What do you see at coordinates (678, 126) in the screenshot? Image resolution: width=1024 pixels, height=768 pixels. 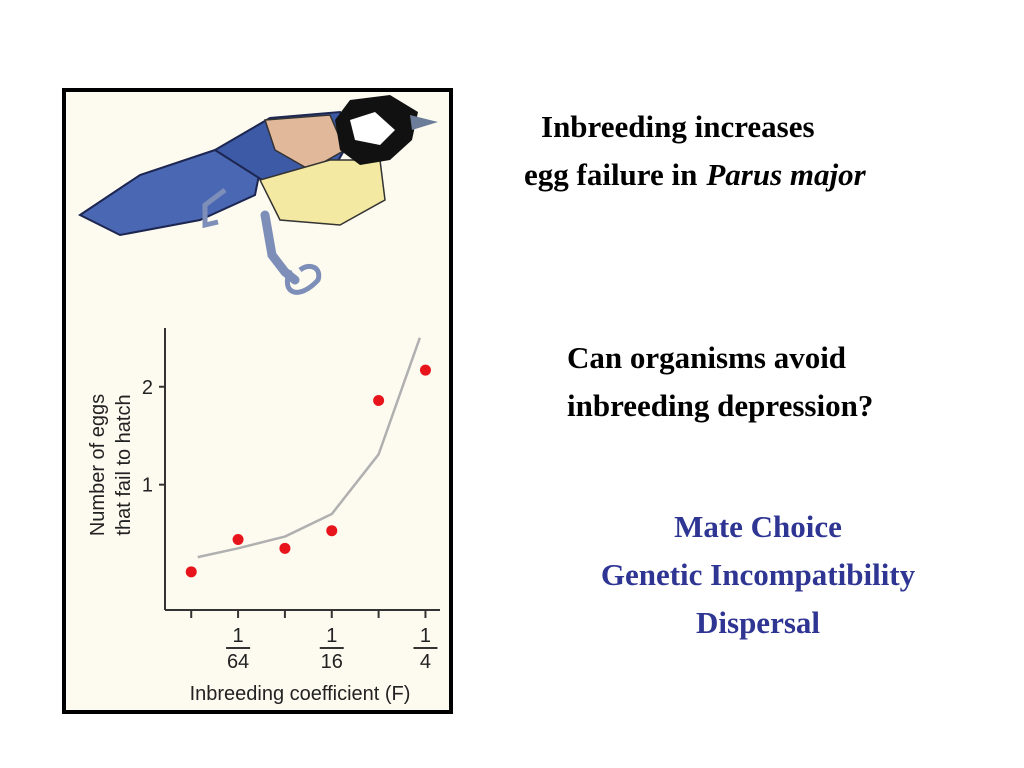 I see `heading: Inbreeding increases` at bounding box center [678, 126].